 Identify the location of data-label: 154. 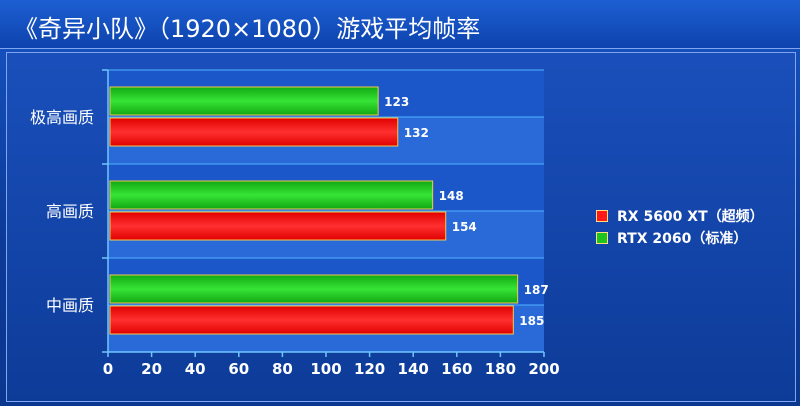
(464, 227).